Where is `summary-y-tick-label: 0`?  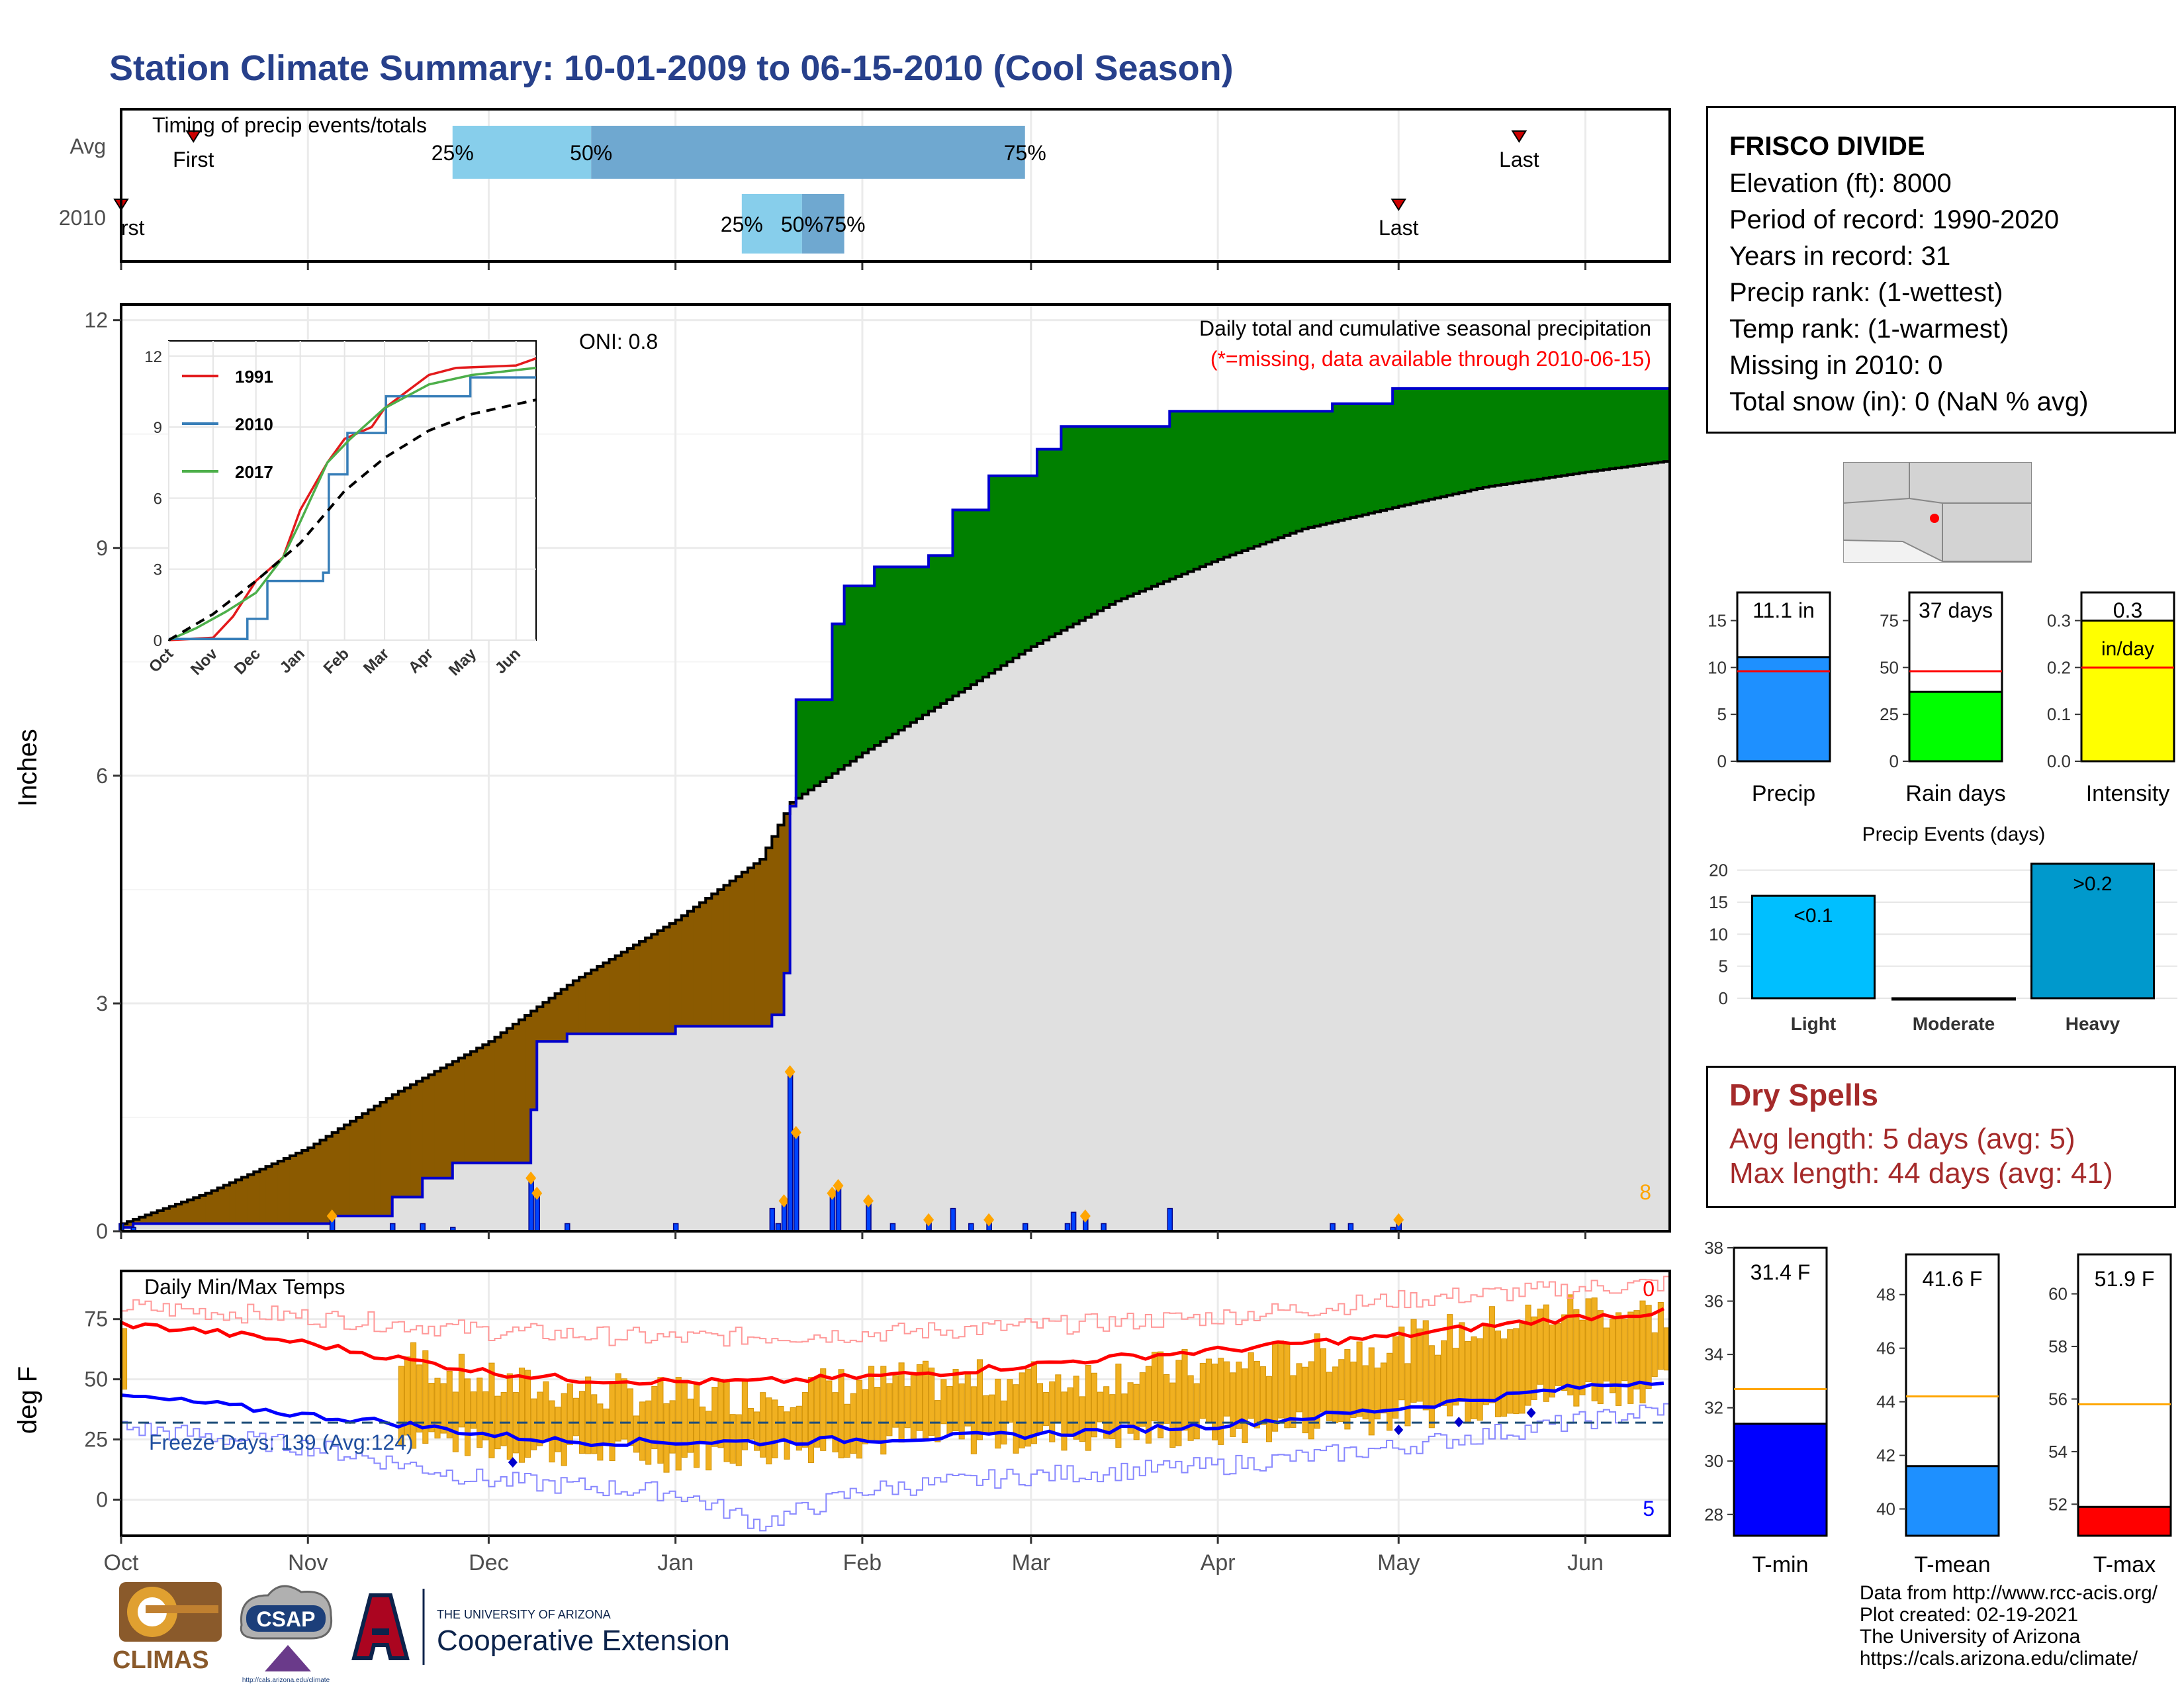 summary-y-tick-label: 0 is located at coordinates (1894, 761).